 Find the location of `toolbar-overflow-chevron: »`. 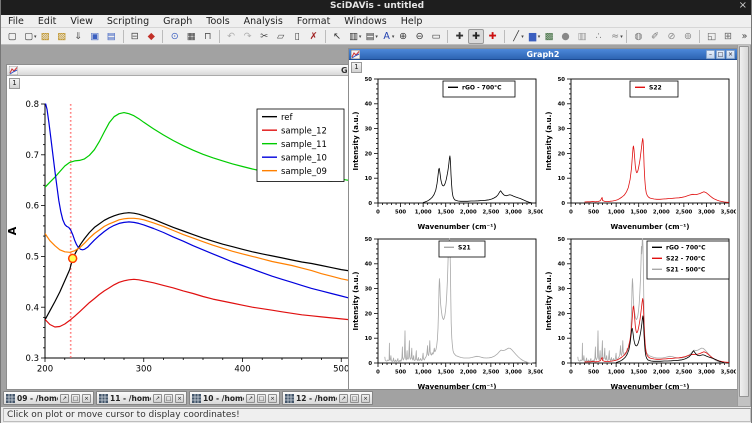

toolbar-overflow-chevron: » is located at coordinates (744, 36).